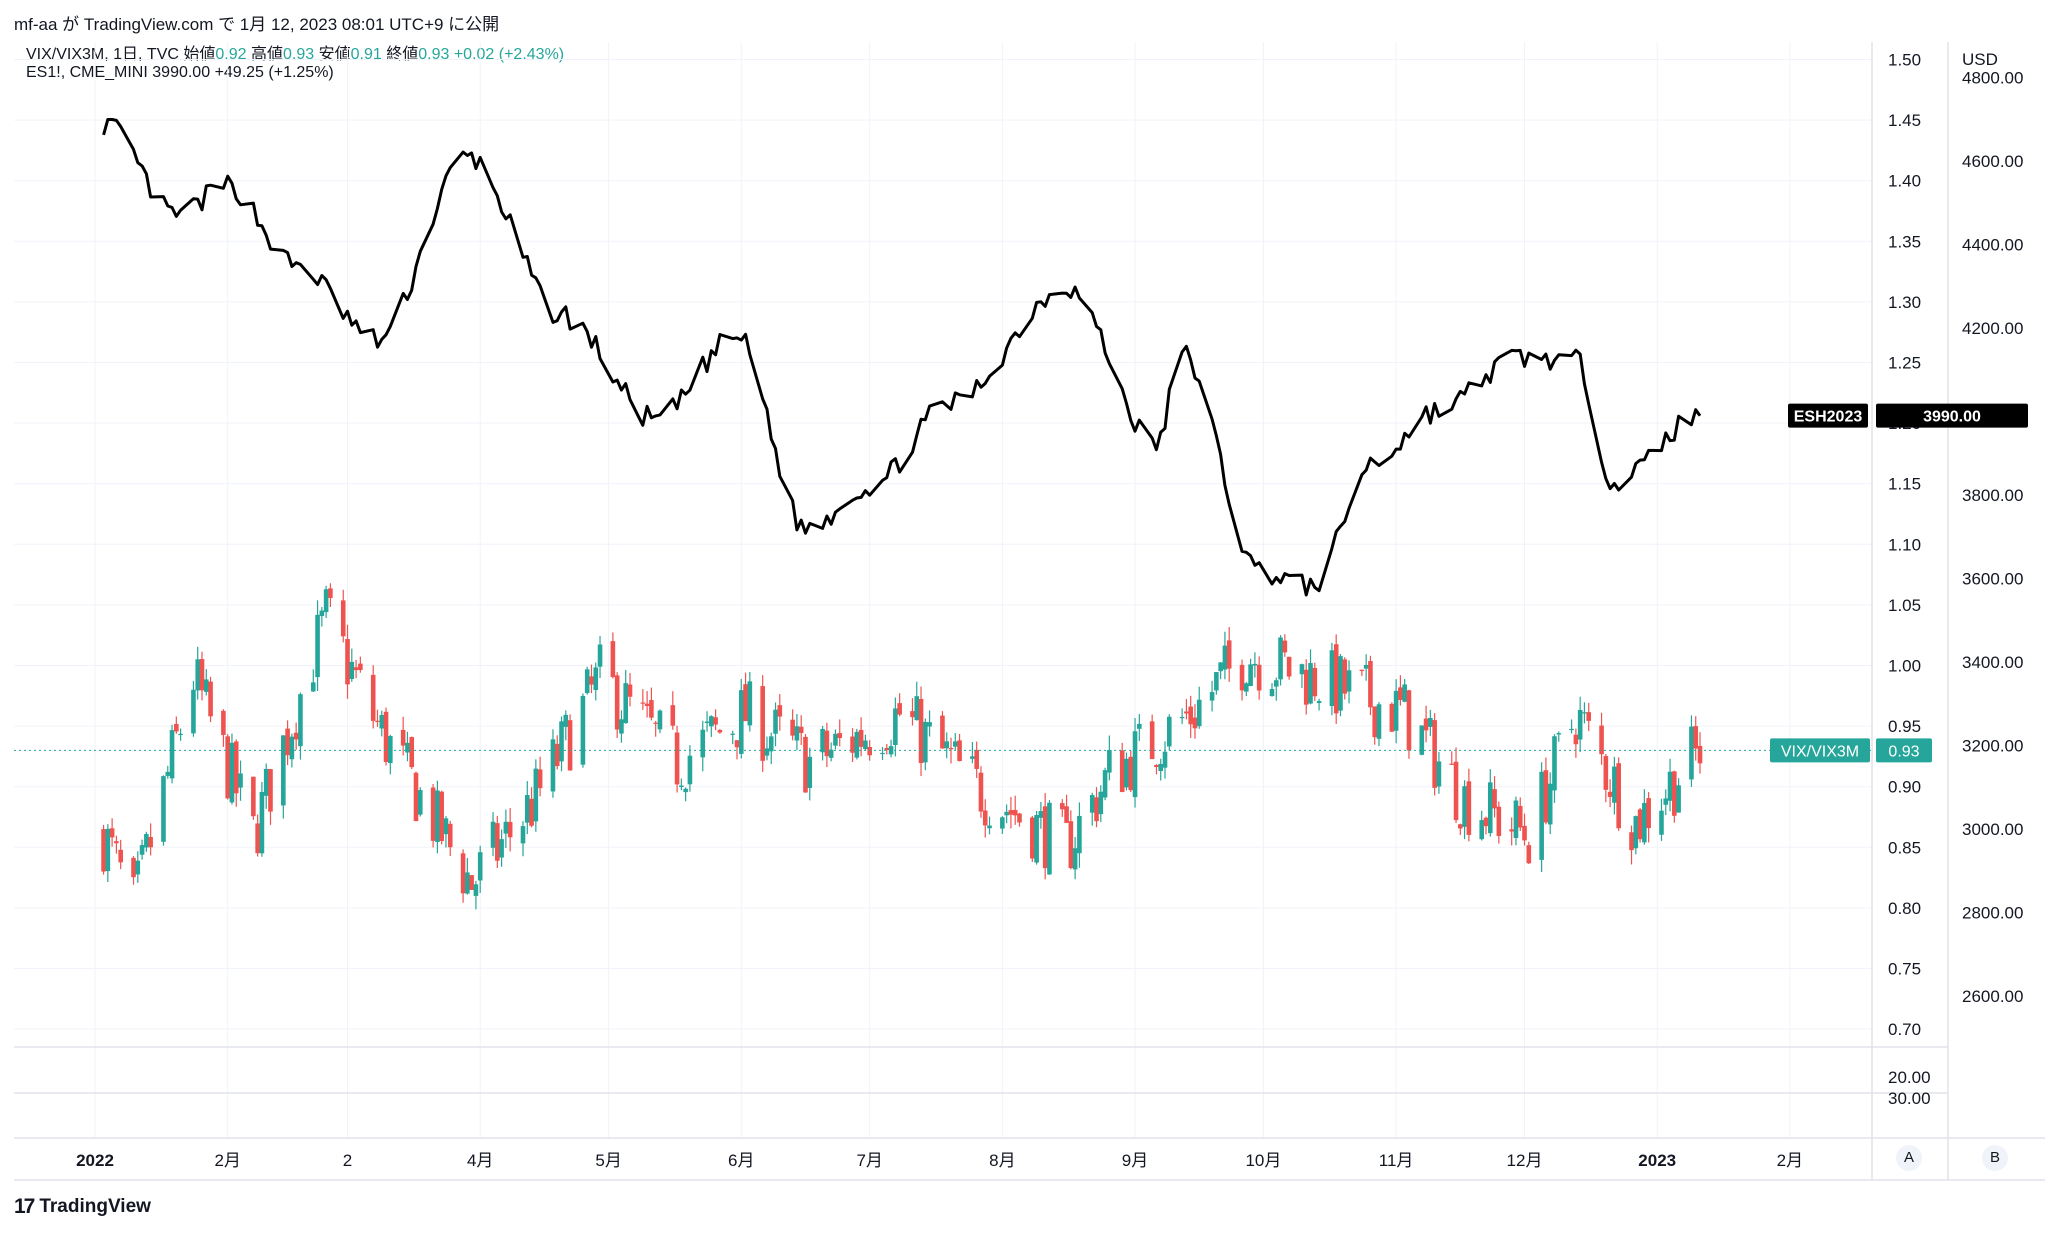 This screenshot has height=1233, width=2057. What do you see at coordinates (199, 54) in the screenshot?
I see `legend-open-label: 始値` at bounding box center [199, 54].